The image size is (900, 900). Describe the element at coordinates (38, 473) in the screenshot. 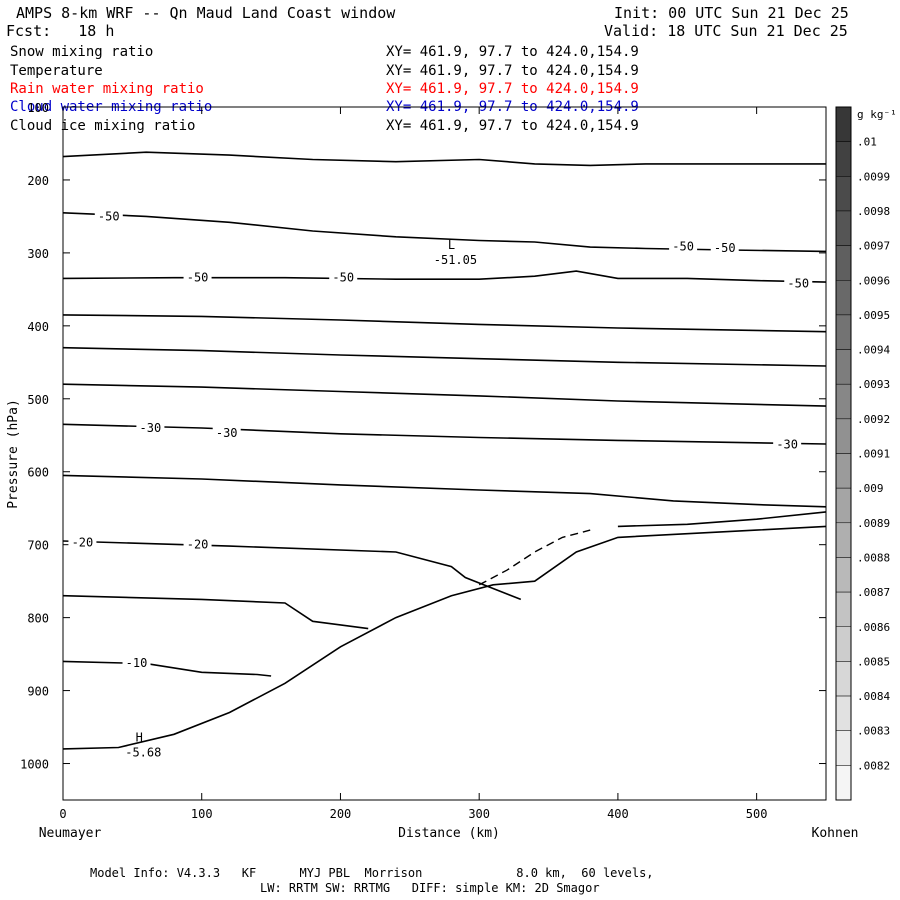

I see `y-tick-label: 600` at that location.